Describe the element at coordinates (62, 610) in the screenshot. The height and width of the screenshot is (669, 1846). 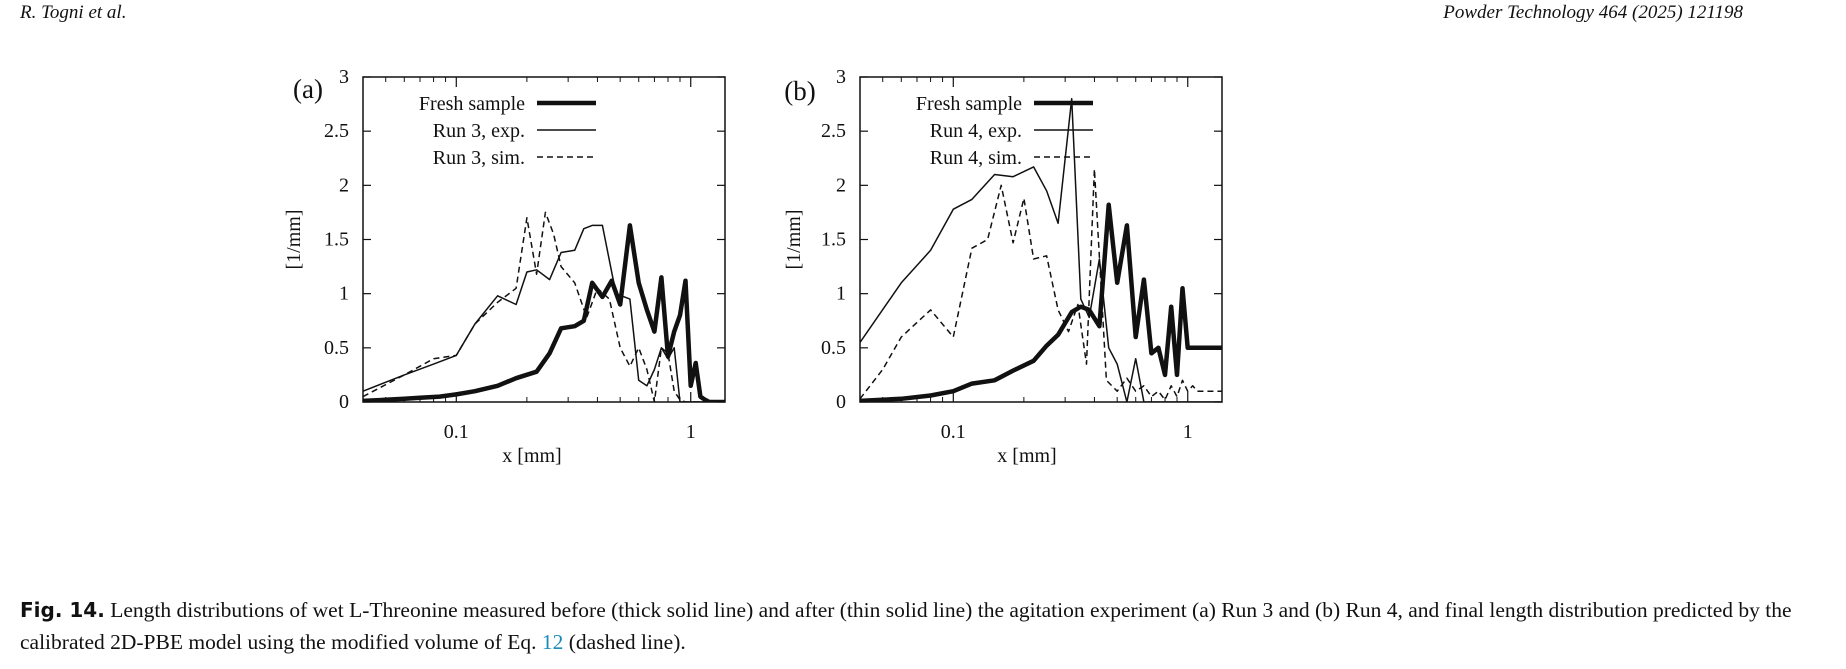
I see `caption-label: Fig. 14.` at that location.